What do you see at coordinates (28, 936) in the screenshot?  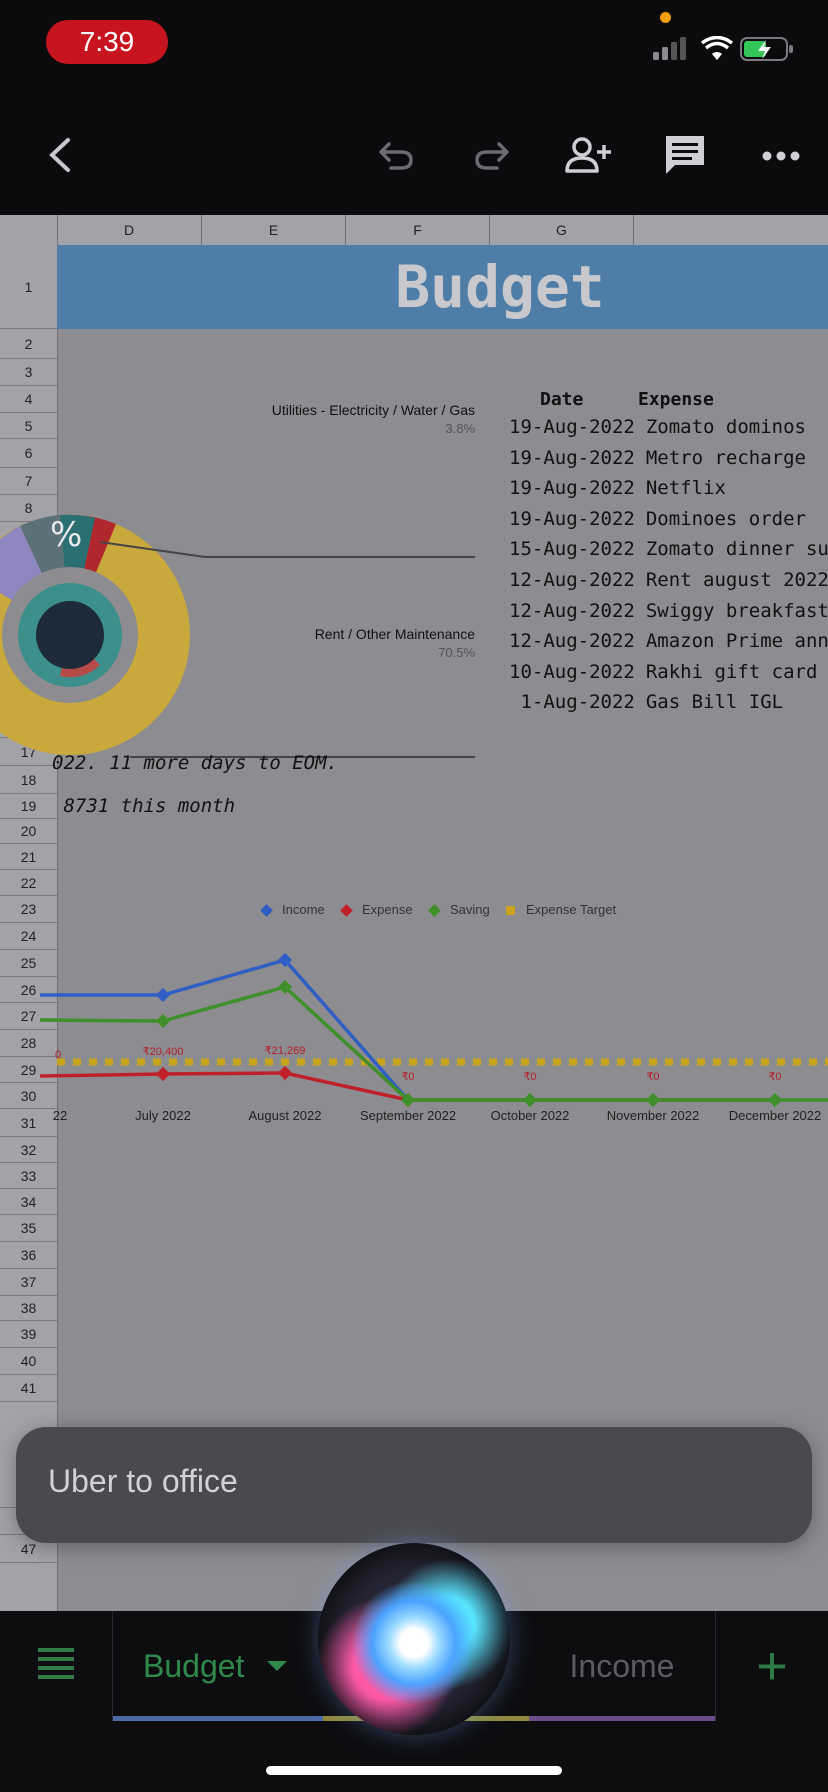 I see `row-header: 24` at bounding box center [28, 936].